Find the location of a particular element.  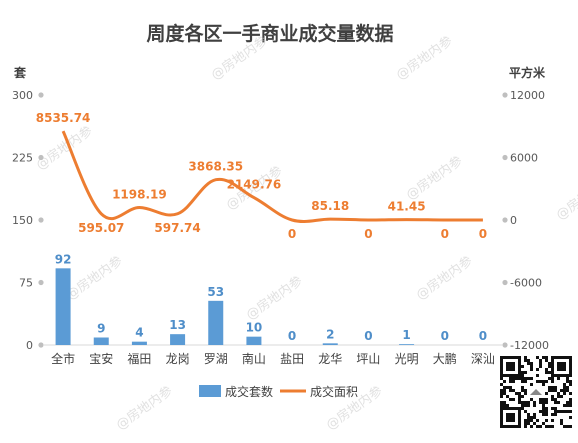

line-data-label: 1198.19 is located at coordinates (139, 195).